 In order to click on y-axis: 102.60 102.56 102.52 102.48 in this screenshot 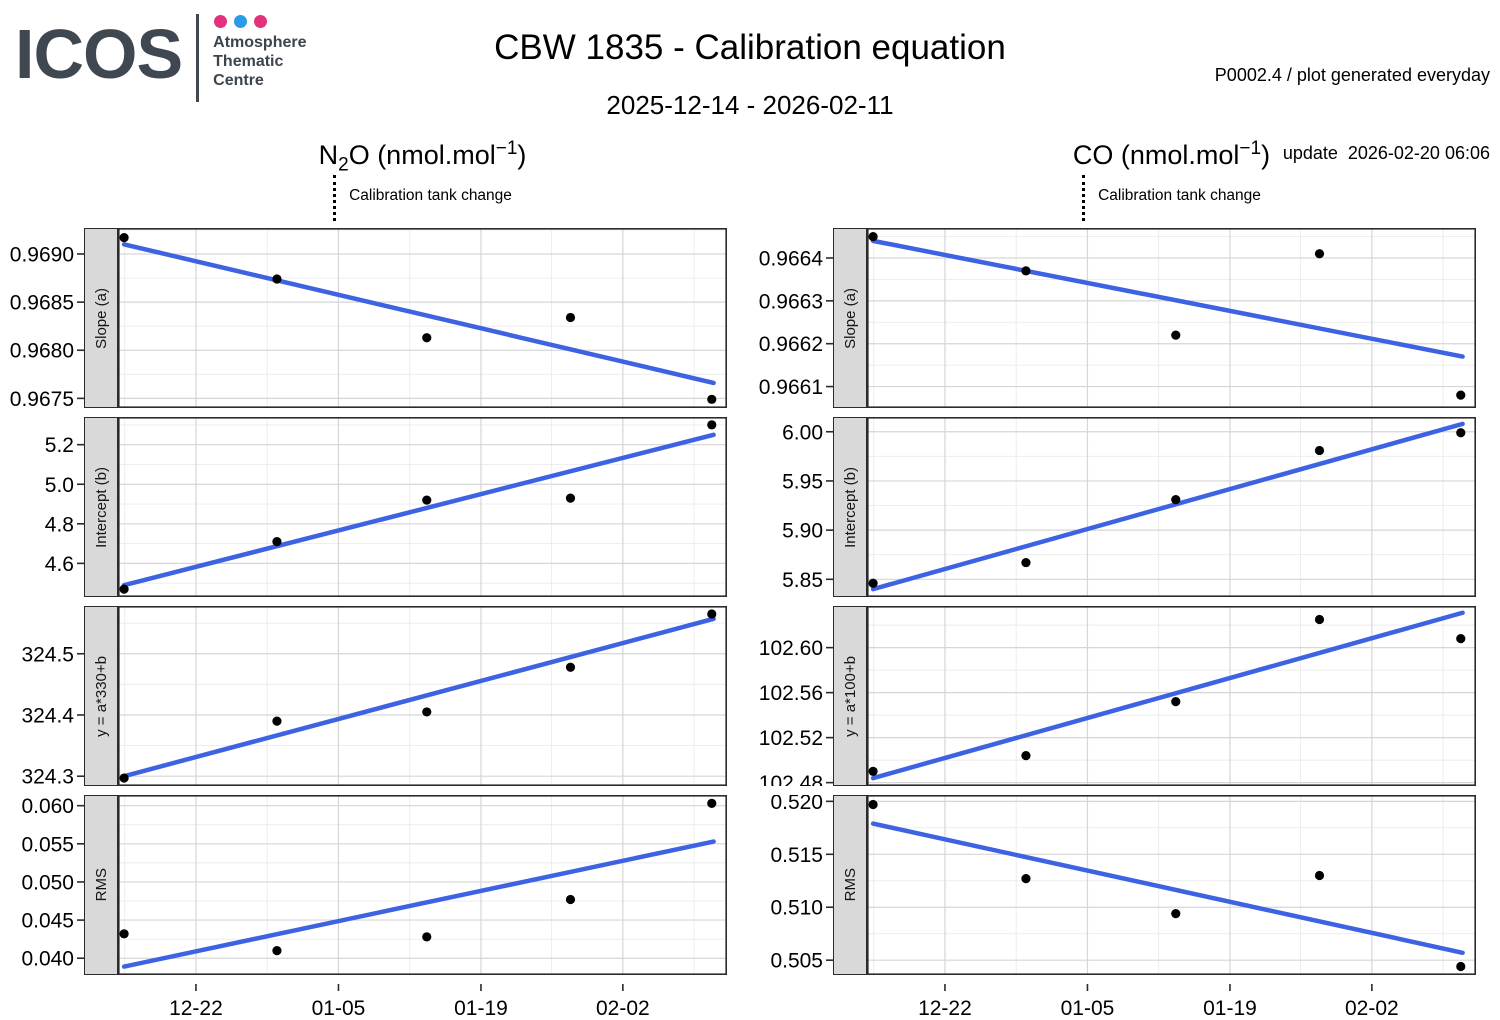, I will do `click(796, 711)`.